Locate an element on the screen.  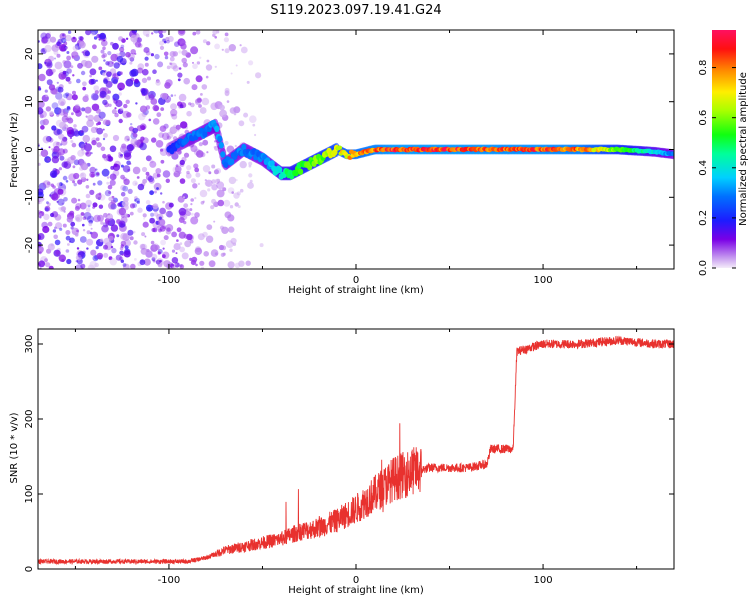
snr-y-label: SNR (10 * v/v) is located at coordinates (14, 447).